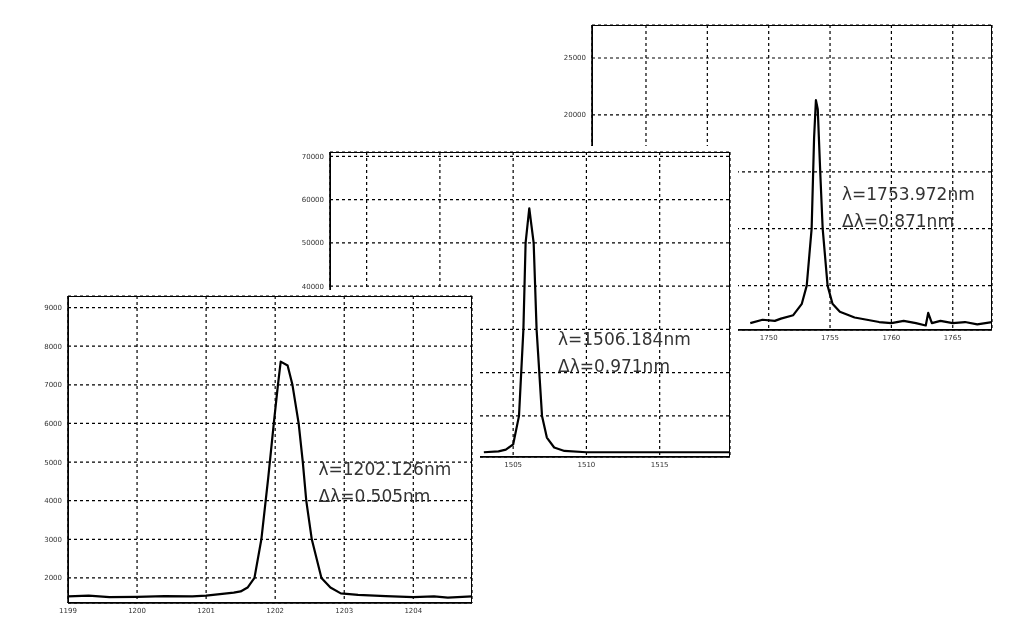 The width and height of the screenshot is (1018, 623). I want to click on annotation: λ=1753.972nm, so click(908, 194).